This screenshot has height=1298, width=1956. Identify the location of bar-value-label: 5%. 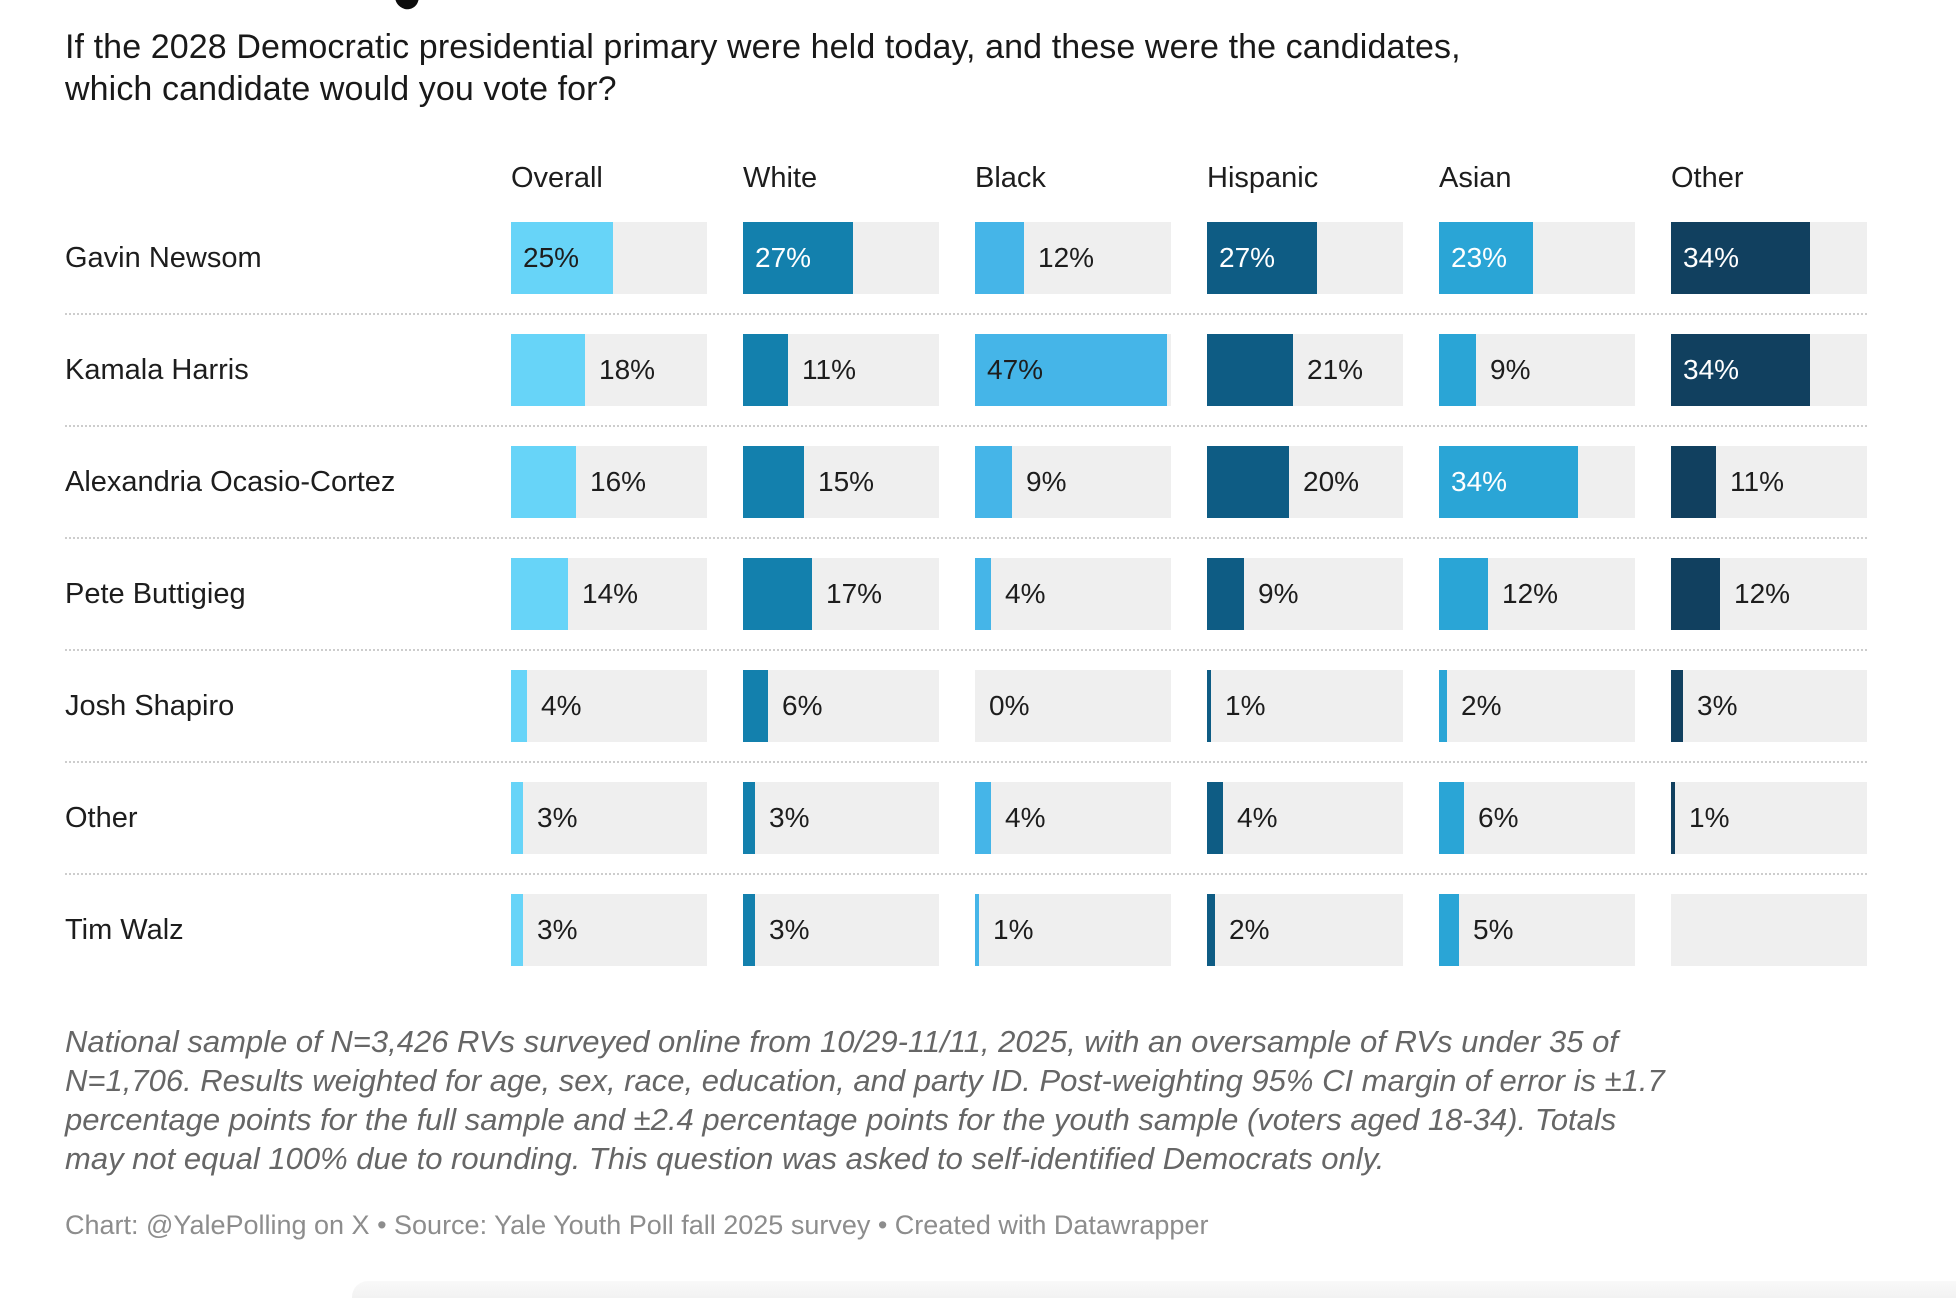
(1493, 929).